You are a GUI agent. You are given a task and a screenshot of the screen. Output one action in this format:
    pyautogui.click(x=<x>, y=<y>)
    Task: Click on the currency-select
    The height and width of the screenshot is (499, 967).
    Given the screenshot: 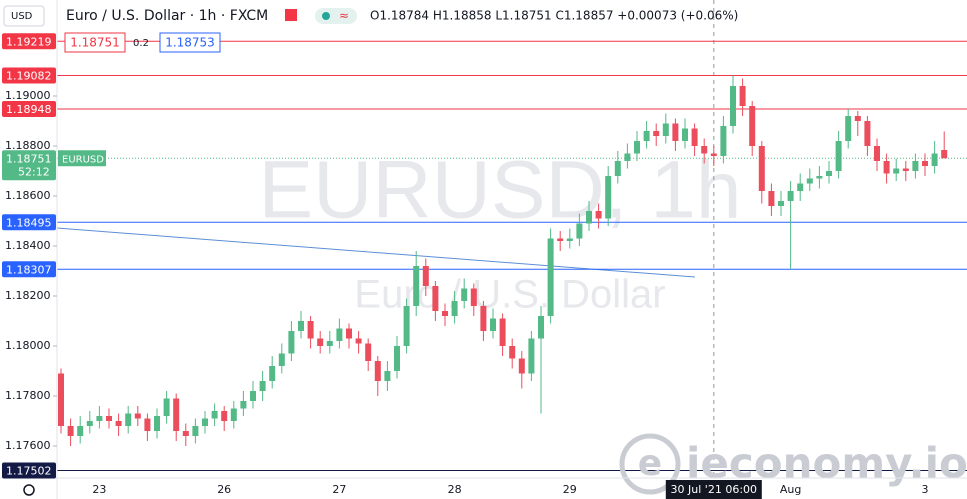 What is the action you would take?
    pyautogui.click(x=24, y=16)
    